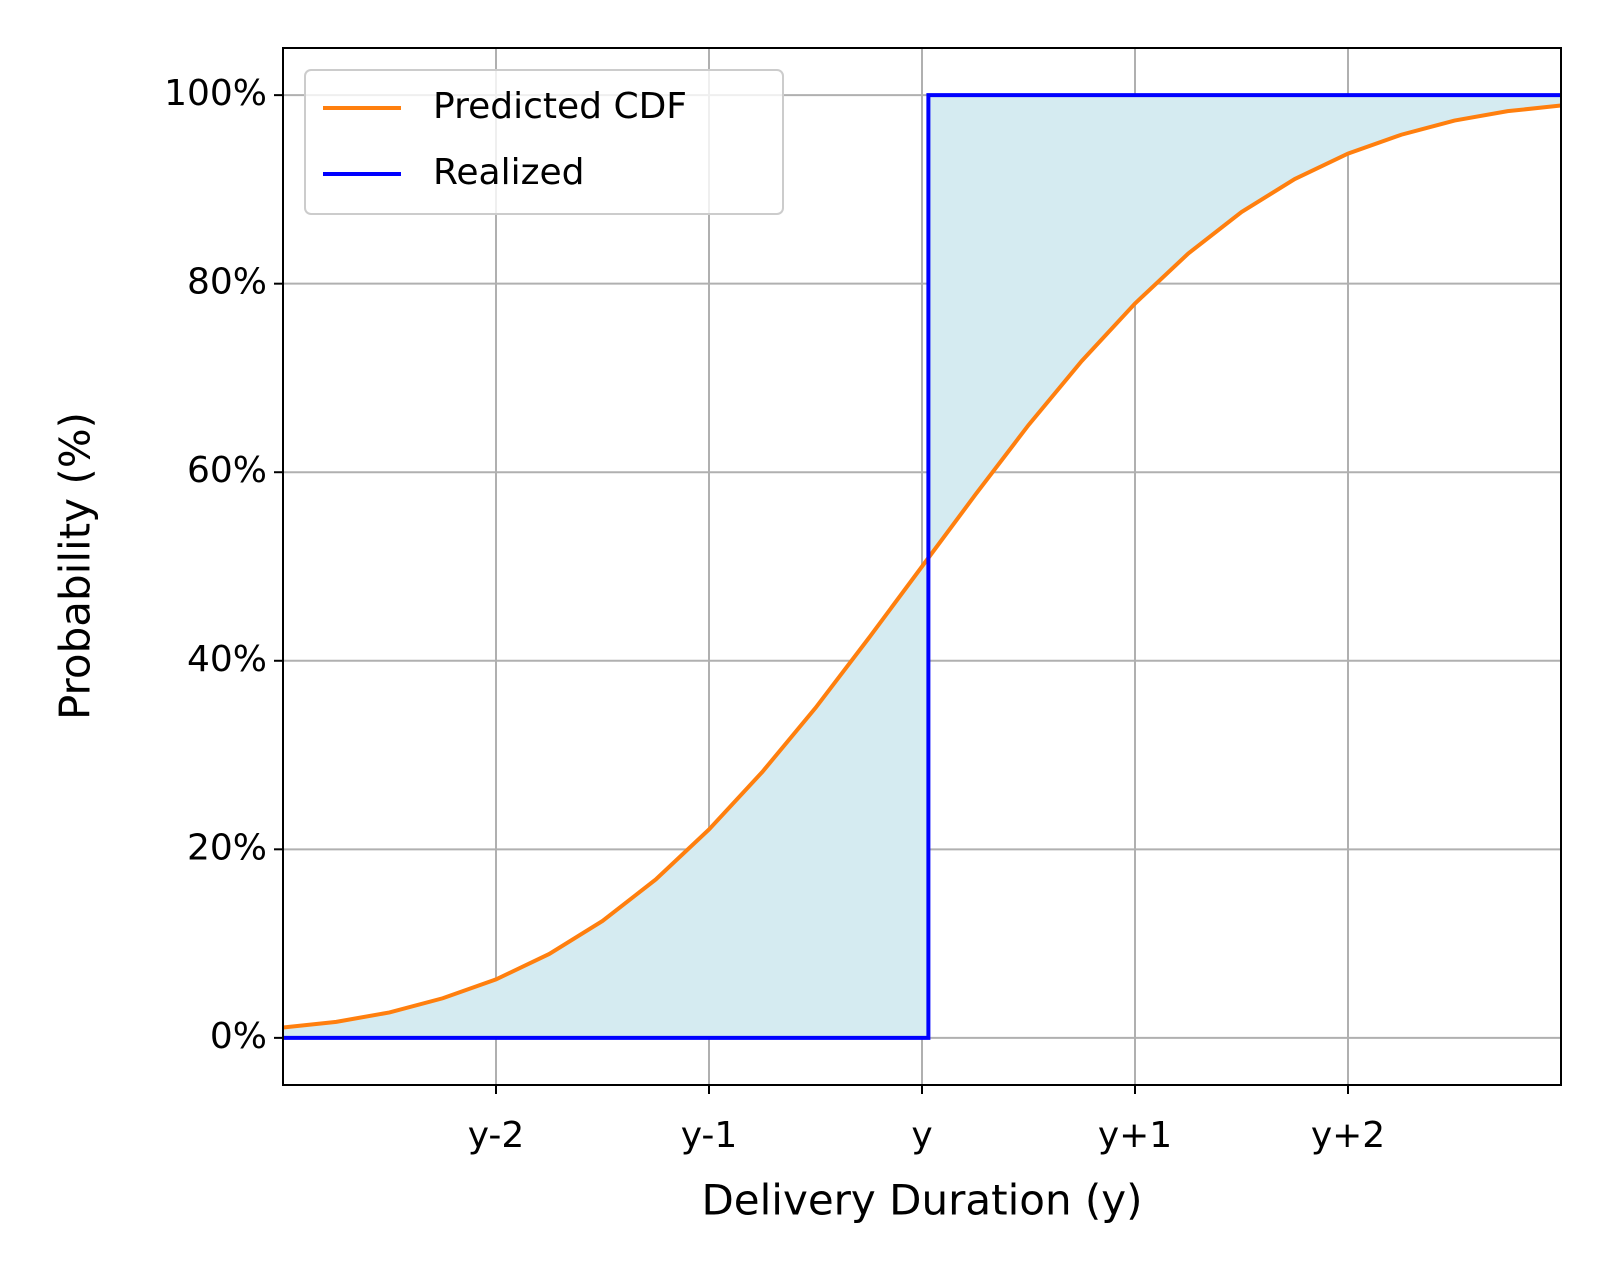  What do you see at coordinates (509, 172) in the screenshot?
I see `legend-label: Realized` at bounding box center [509, 172].